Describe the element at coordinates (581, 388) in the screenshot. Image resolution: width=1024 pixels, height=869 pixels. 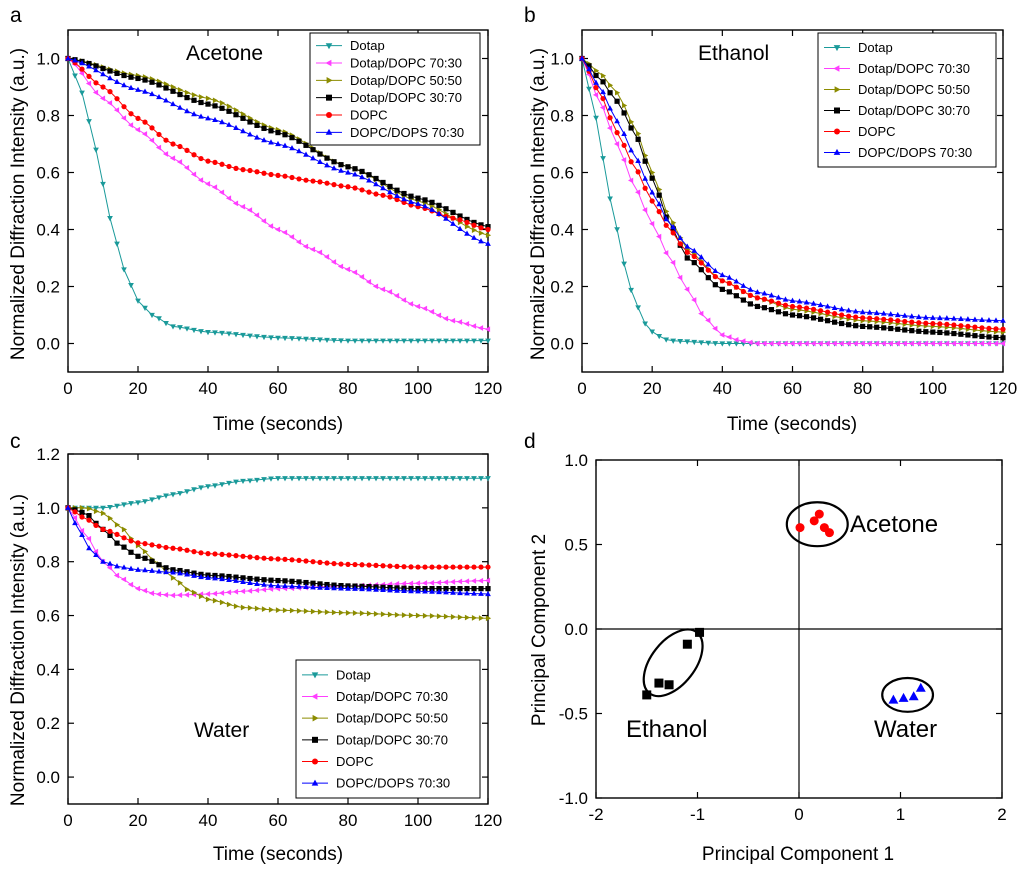
I see `x-tick-label: 0` at that location.